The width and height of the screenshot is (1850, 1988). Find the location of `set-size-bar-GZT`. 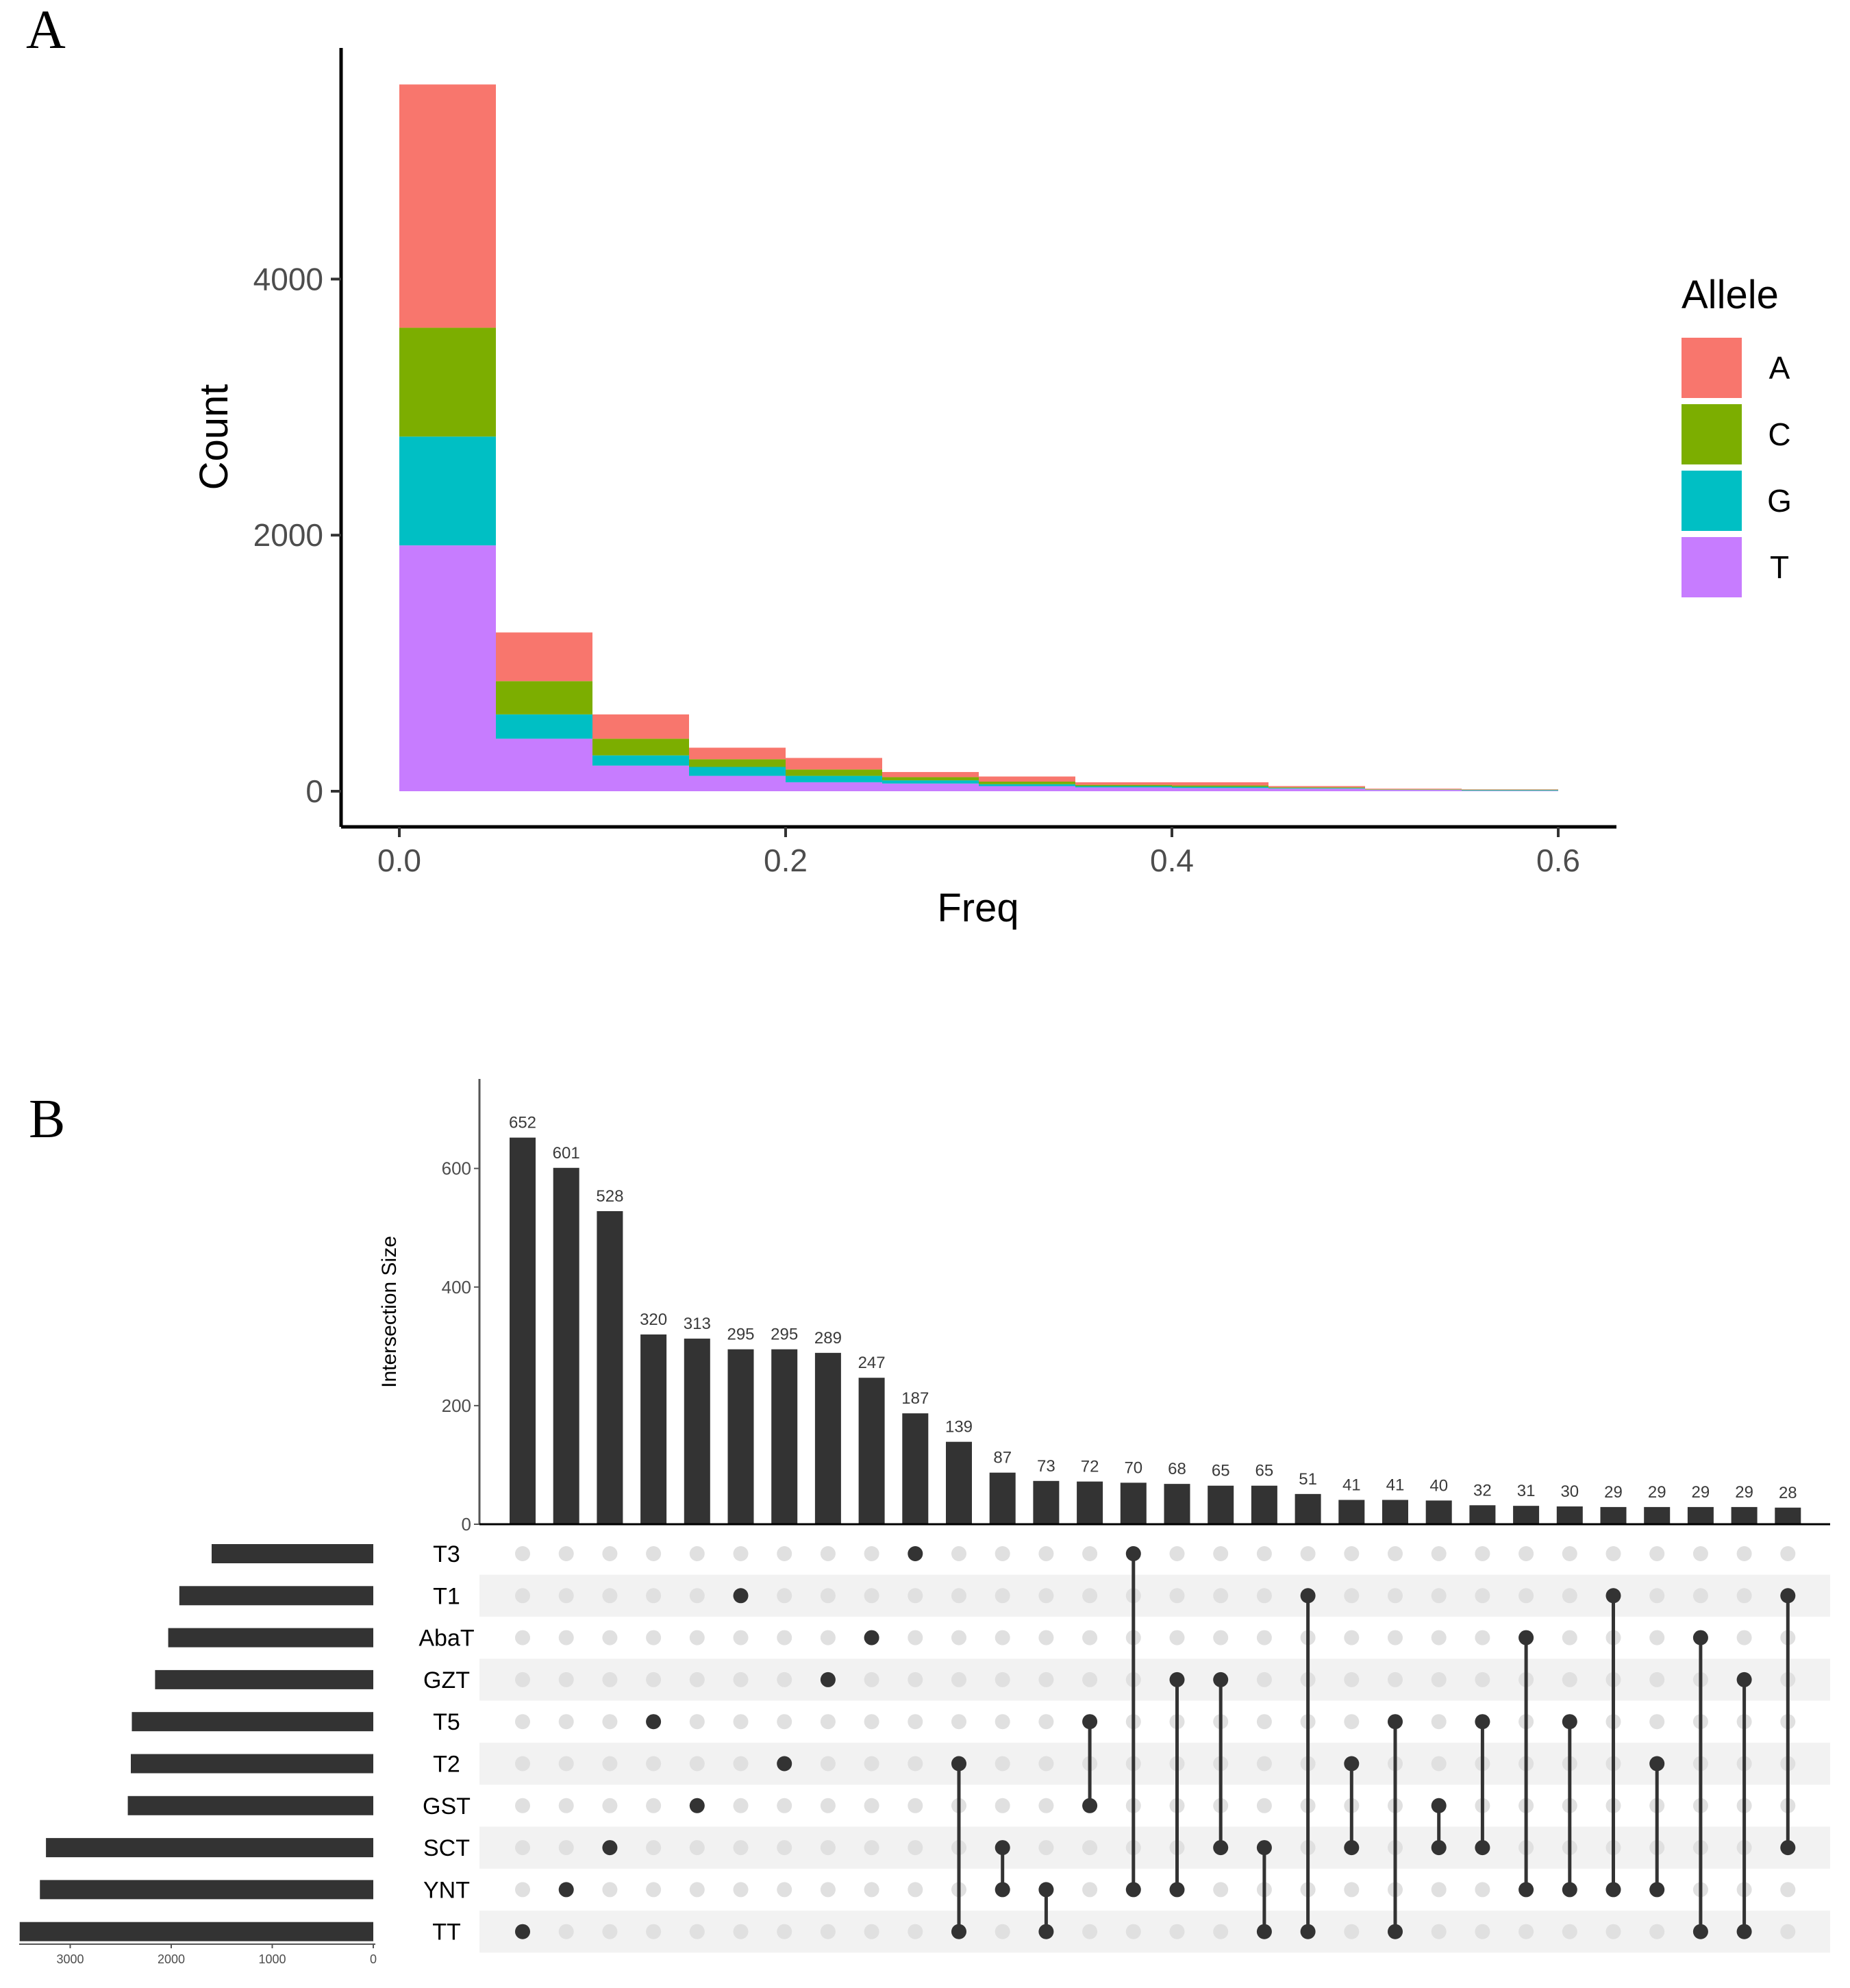

set-size-bar-GZT is located at coordinates (264, 1679).